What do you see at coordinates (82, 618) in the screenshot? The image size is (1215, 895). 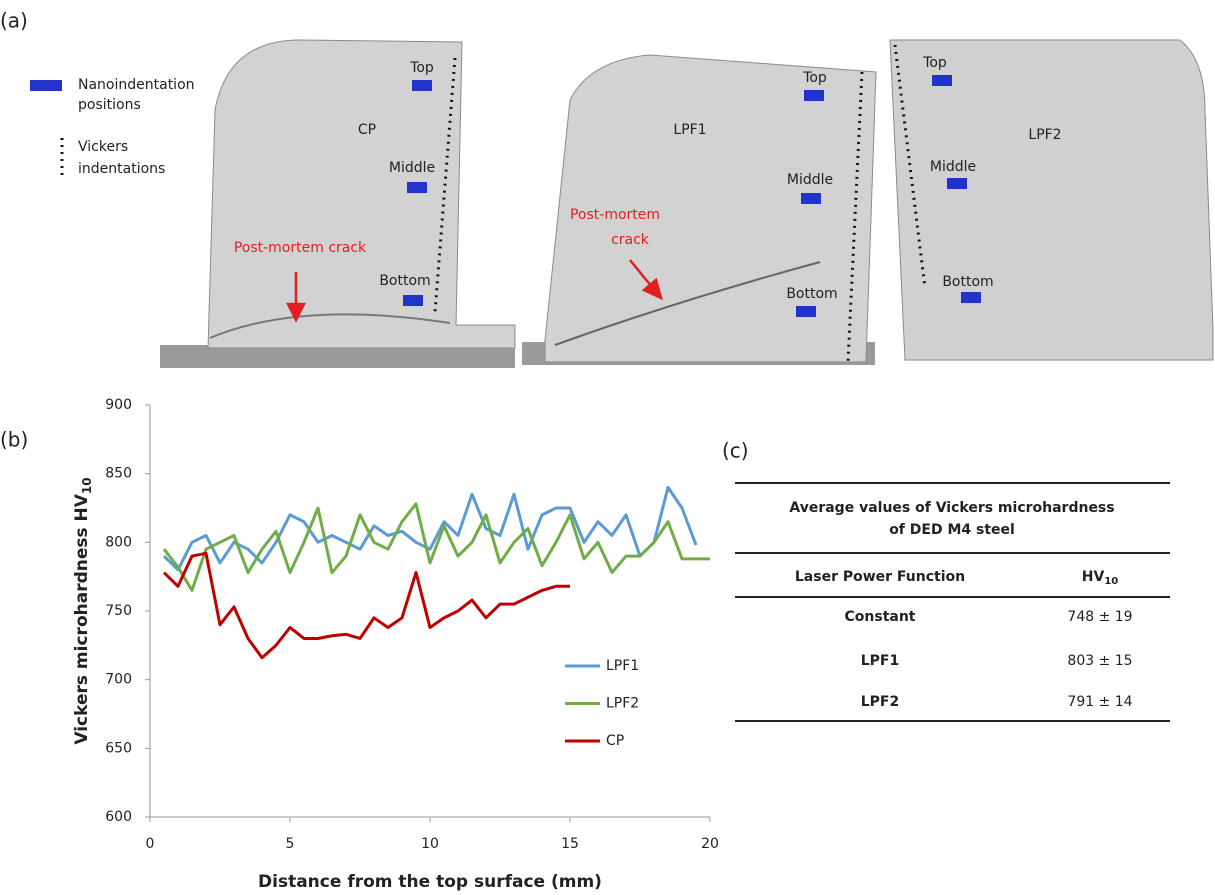 I see `y-axis-title-text: Vickers microhardness HV` at bounding box center [82, 618].